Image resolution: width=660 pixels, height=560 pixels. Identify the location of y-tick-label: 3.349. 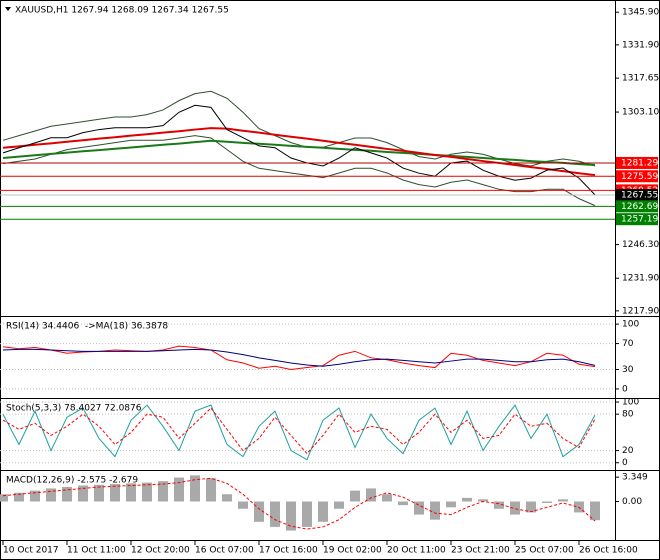
(635, 478).